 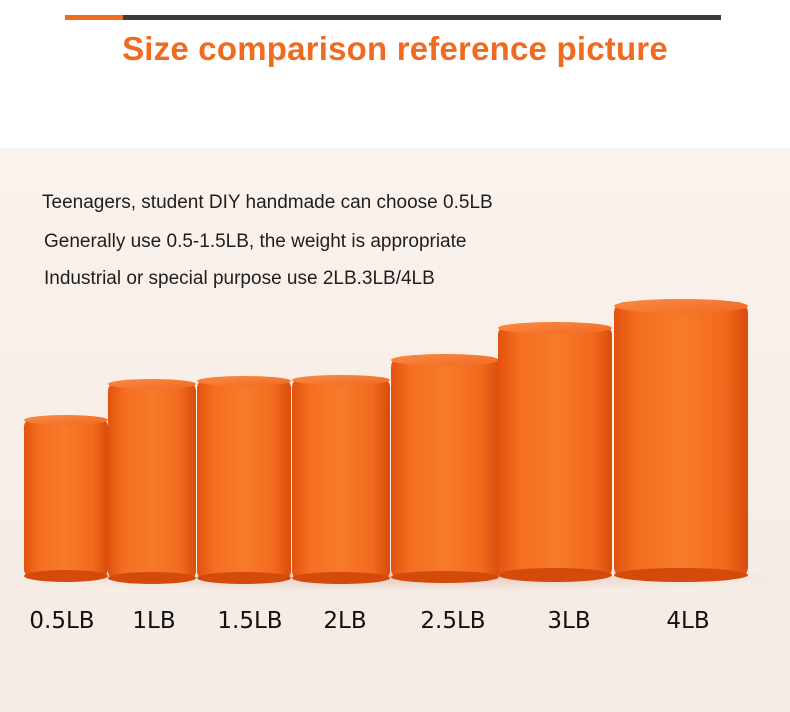 What do you see at coordinates (688, 621) in the screenshot?
I see `size-label: 4LB` at bounding box center [688, 621].